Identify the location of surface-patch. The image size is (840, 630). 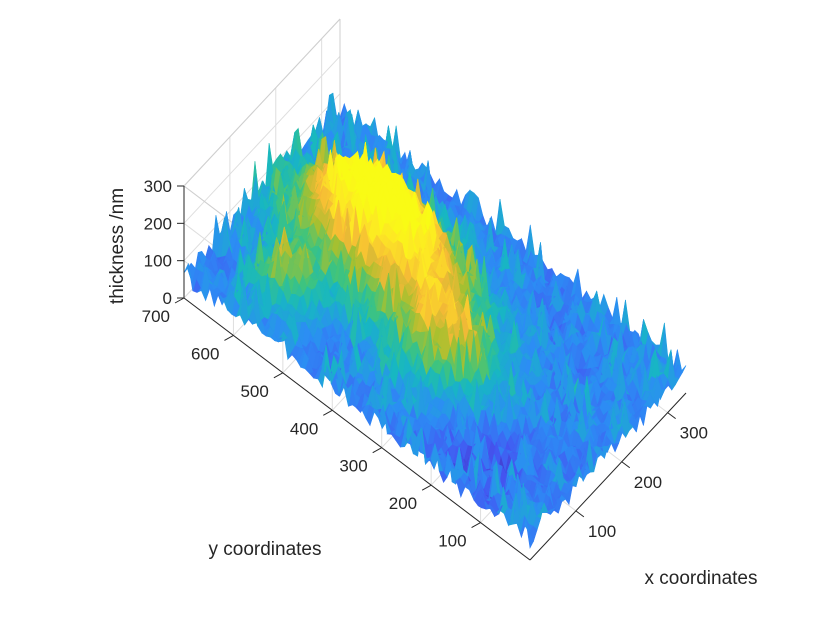
(188, 272).